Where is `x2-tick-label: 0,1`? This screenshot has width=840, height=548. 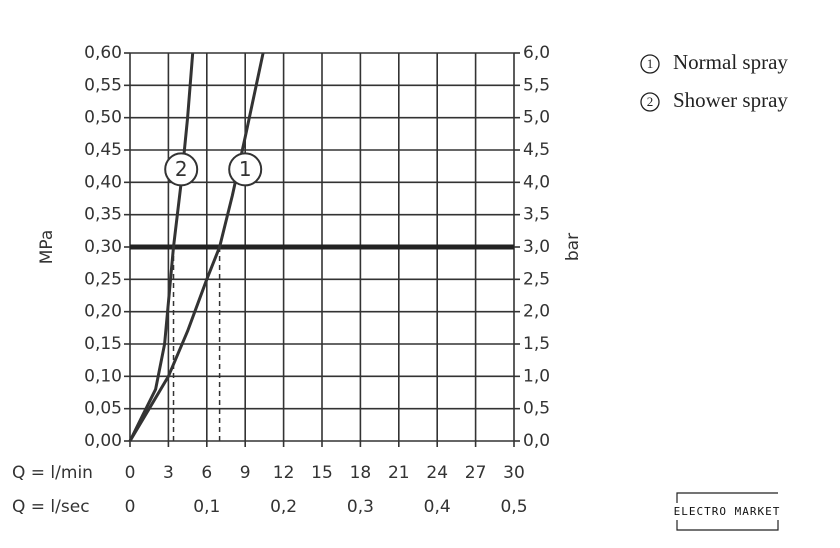
x2-tick-label: 0,1 is located at coordinates (206, 507).